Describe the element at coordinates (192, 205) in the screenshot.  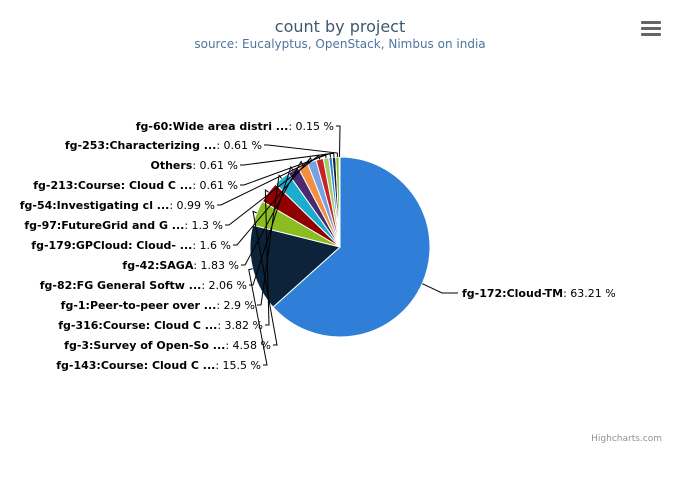
I see `data-label-value: : 0.99 %` at that location.